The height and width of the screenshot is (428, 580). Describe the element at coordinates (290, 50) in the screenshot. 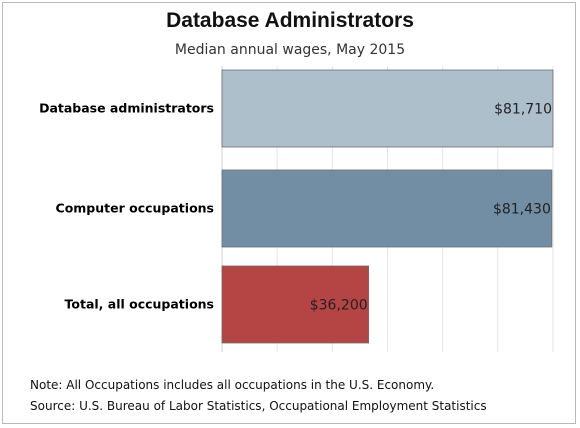

I see `chart-subtitle: Median annual wages, May 2015` at that location.